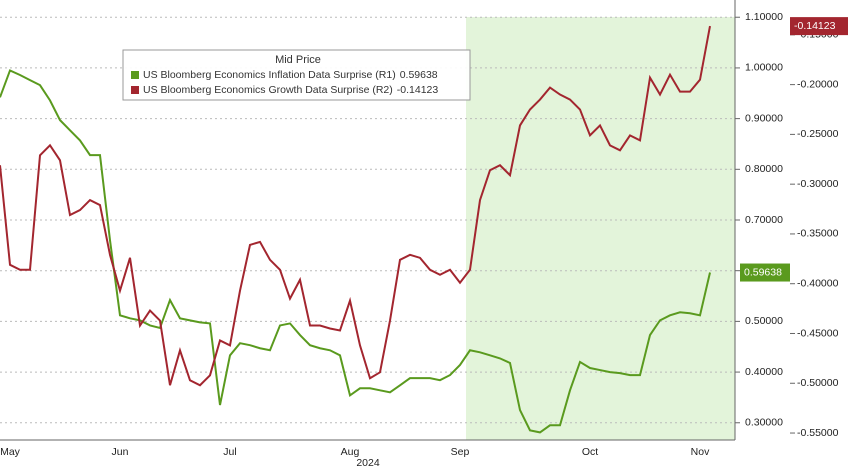 This screenshot has width=848, height=474. I want to click on legend-title: Mid Price, so click(298, 60).